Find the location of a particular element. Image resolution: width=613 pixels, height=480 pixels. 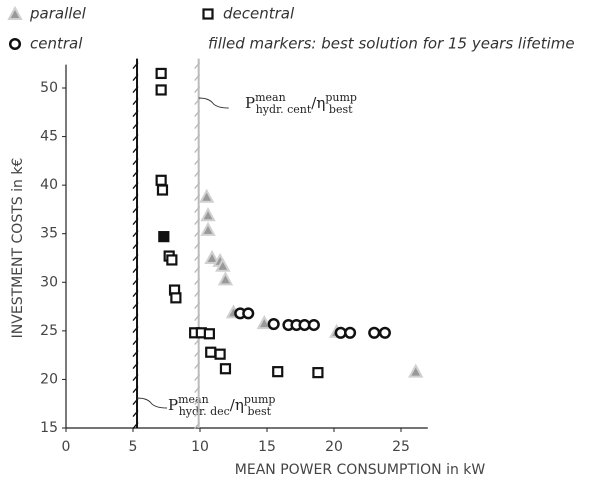

limit-label: Pmean hydr. cent/ηpump best is located at coordinates (301, 103).